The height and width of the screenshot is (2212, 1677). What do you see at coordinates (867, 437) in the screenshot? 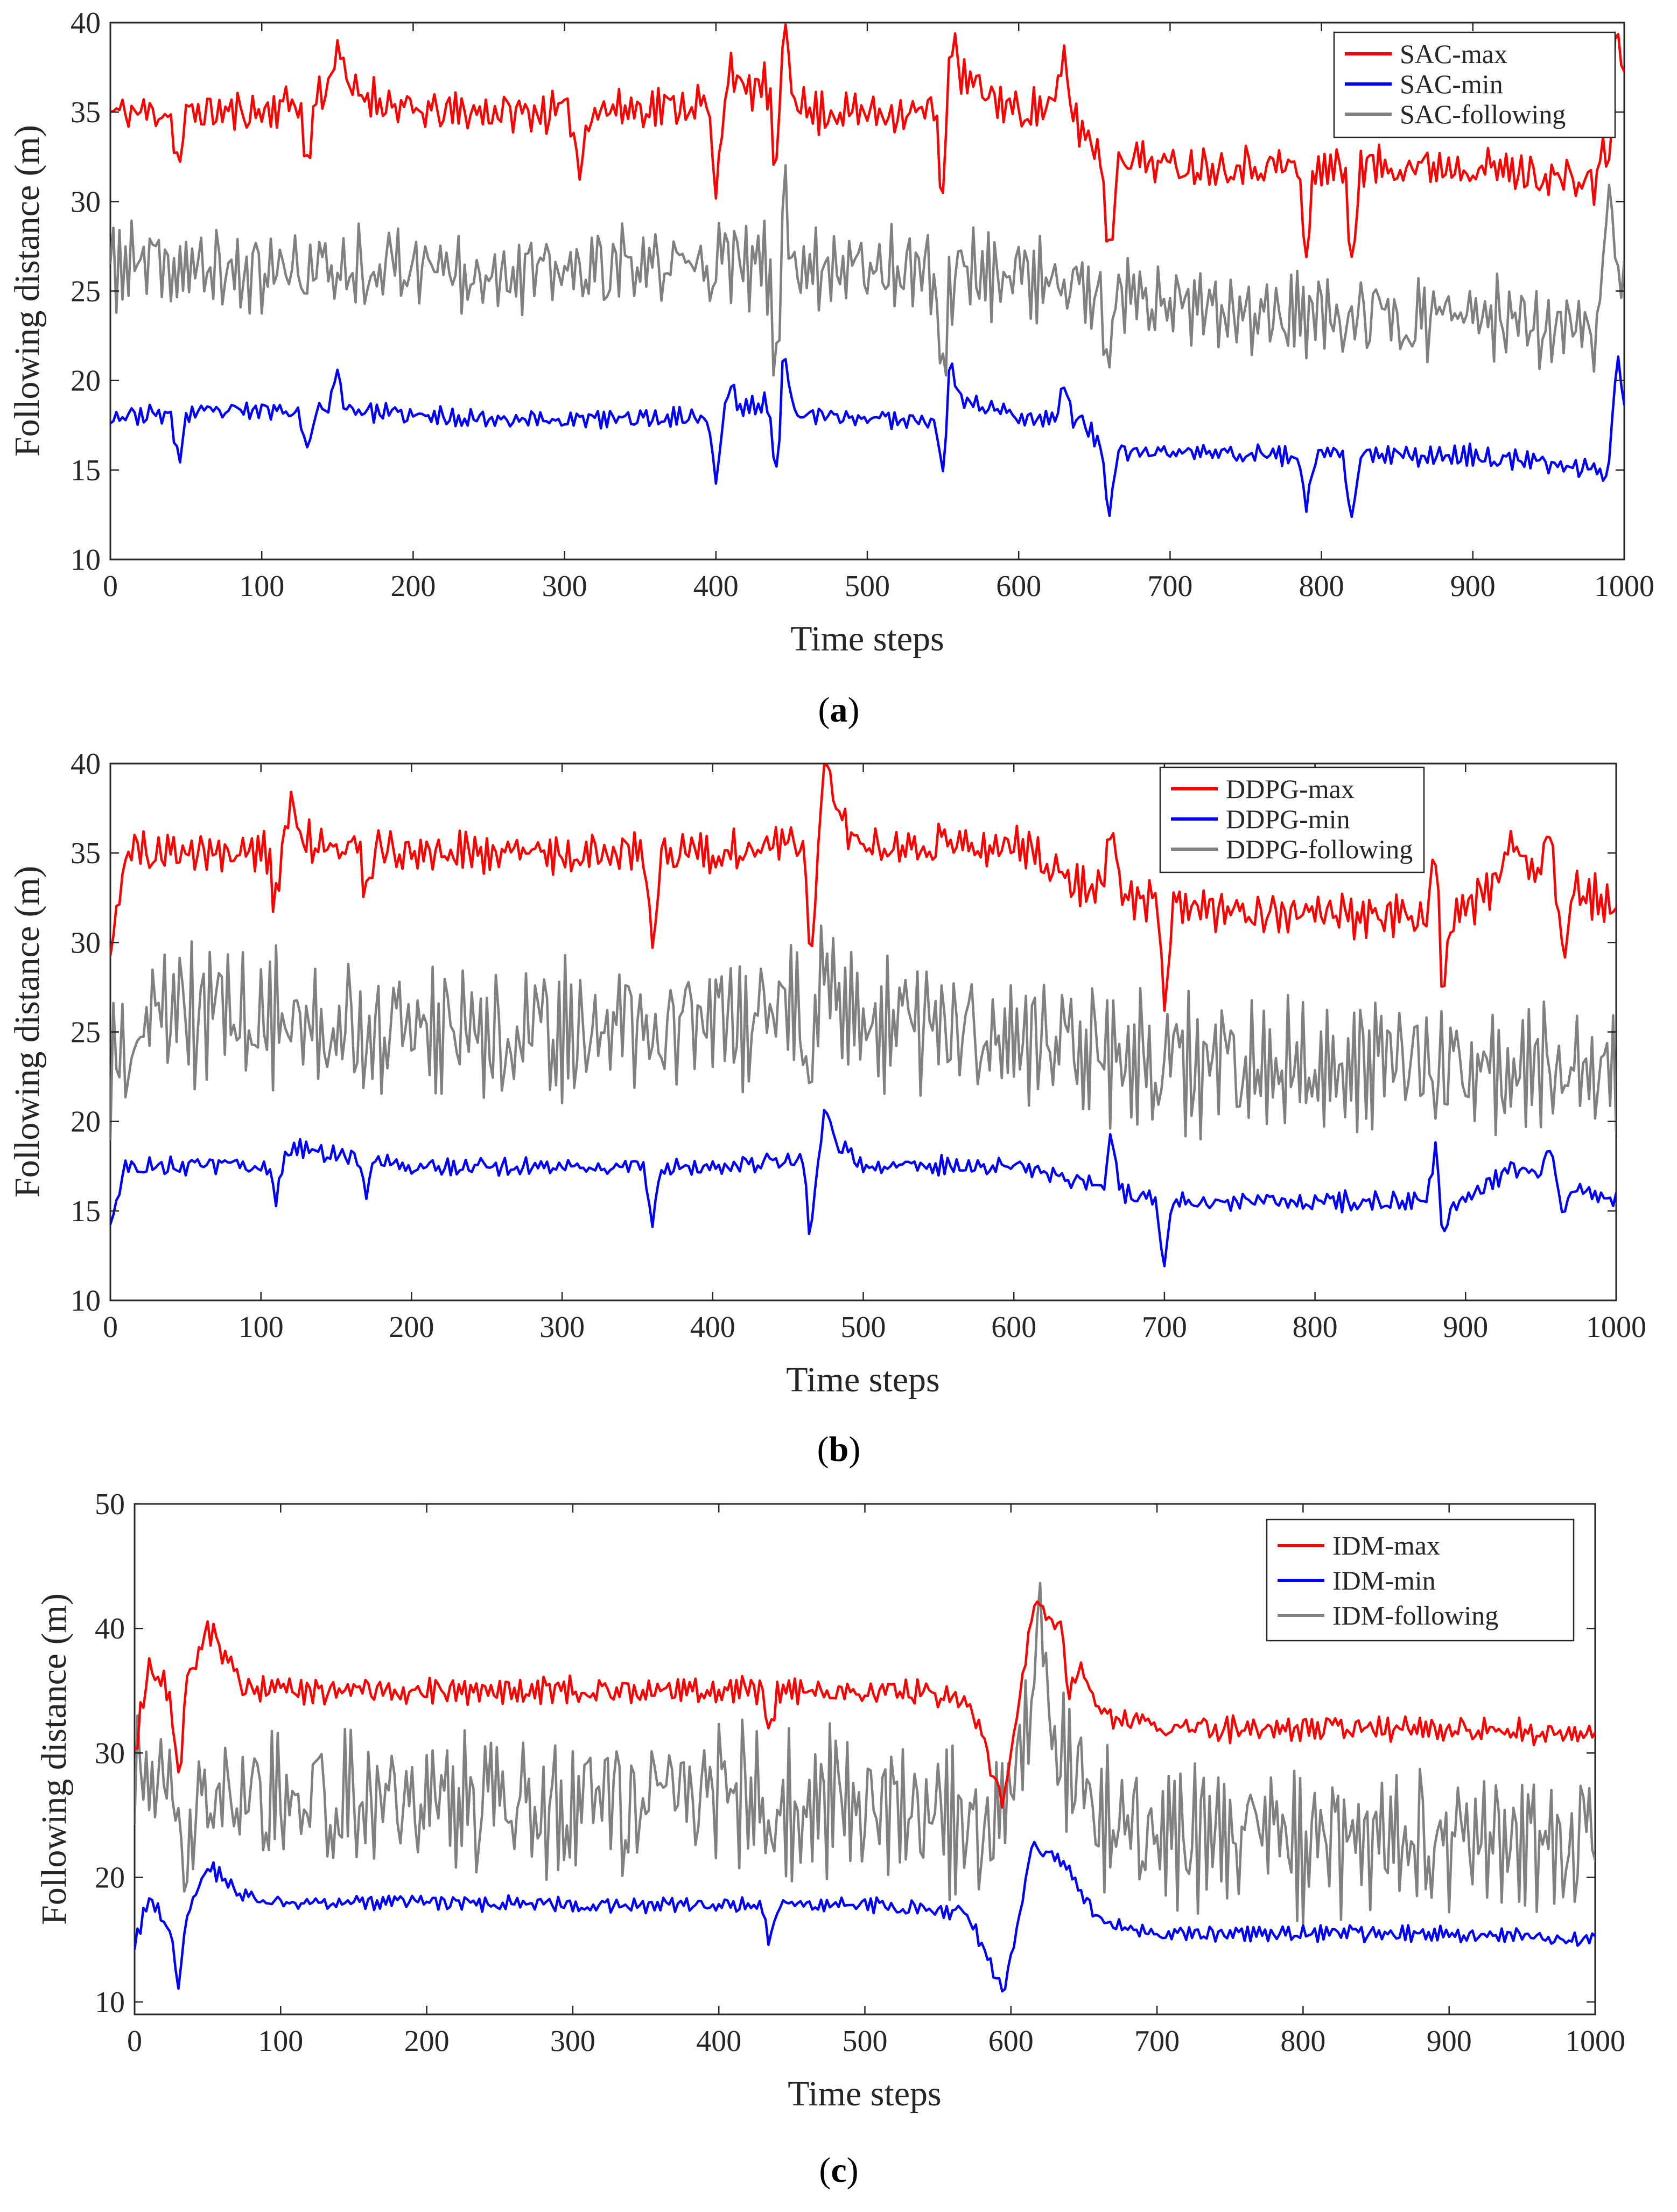
I see `series-line-a-sac-min` at bounding box center [867, 437].